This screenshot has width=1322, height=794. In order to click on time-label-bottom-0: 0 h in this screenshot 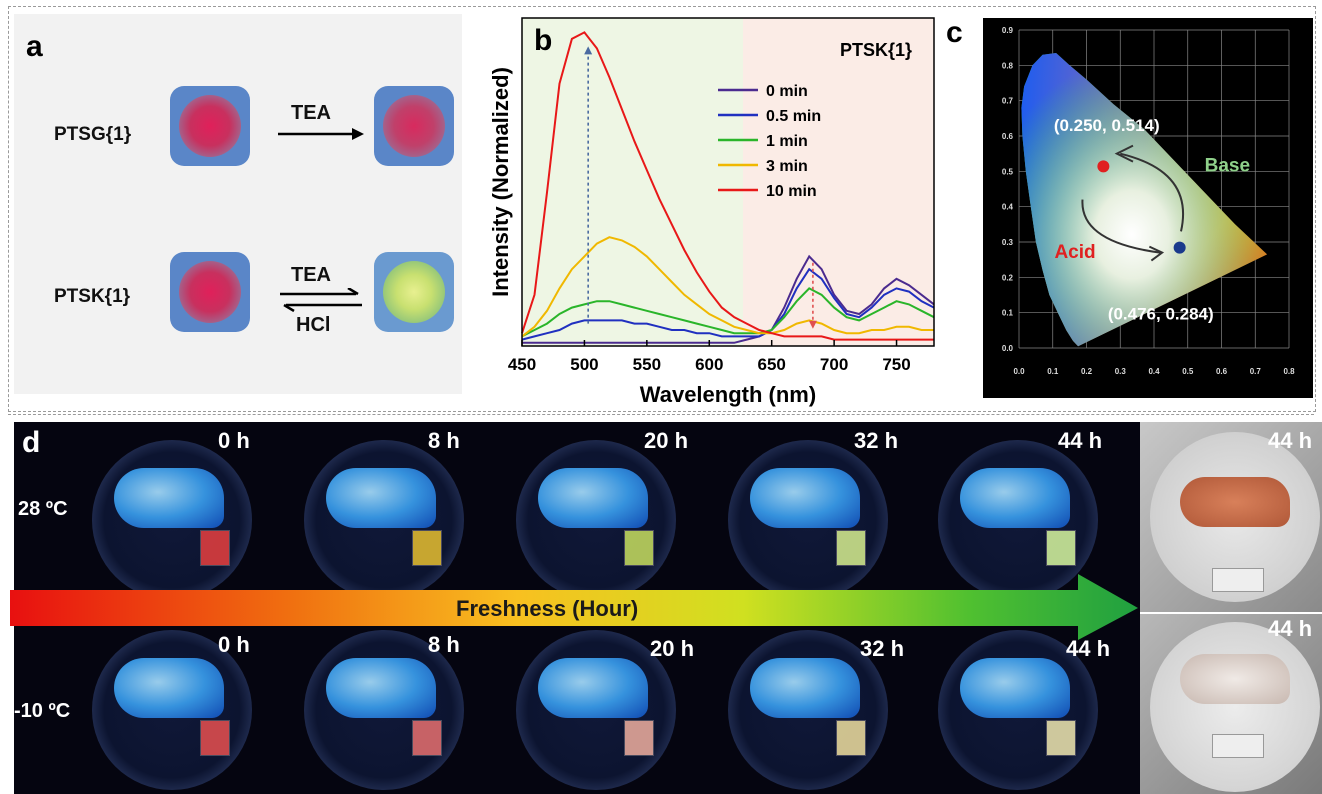, I will do `click(234, 644)`.